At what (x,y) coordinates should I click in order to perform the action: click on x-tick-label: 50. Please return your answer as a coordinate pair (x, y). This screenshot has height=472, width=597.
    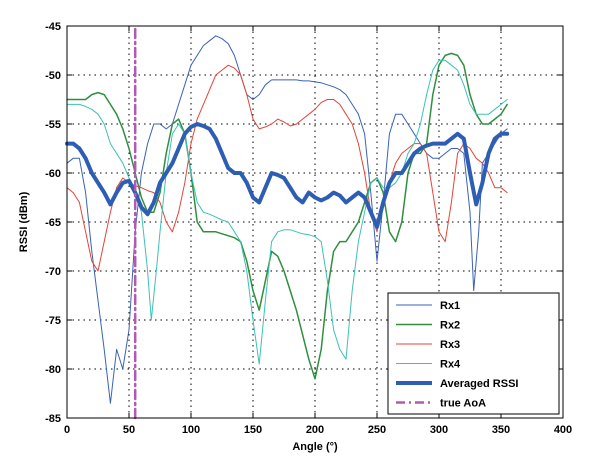
    Looking at the image, I should click on (129, 430).